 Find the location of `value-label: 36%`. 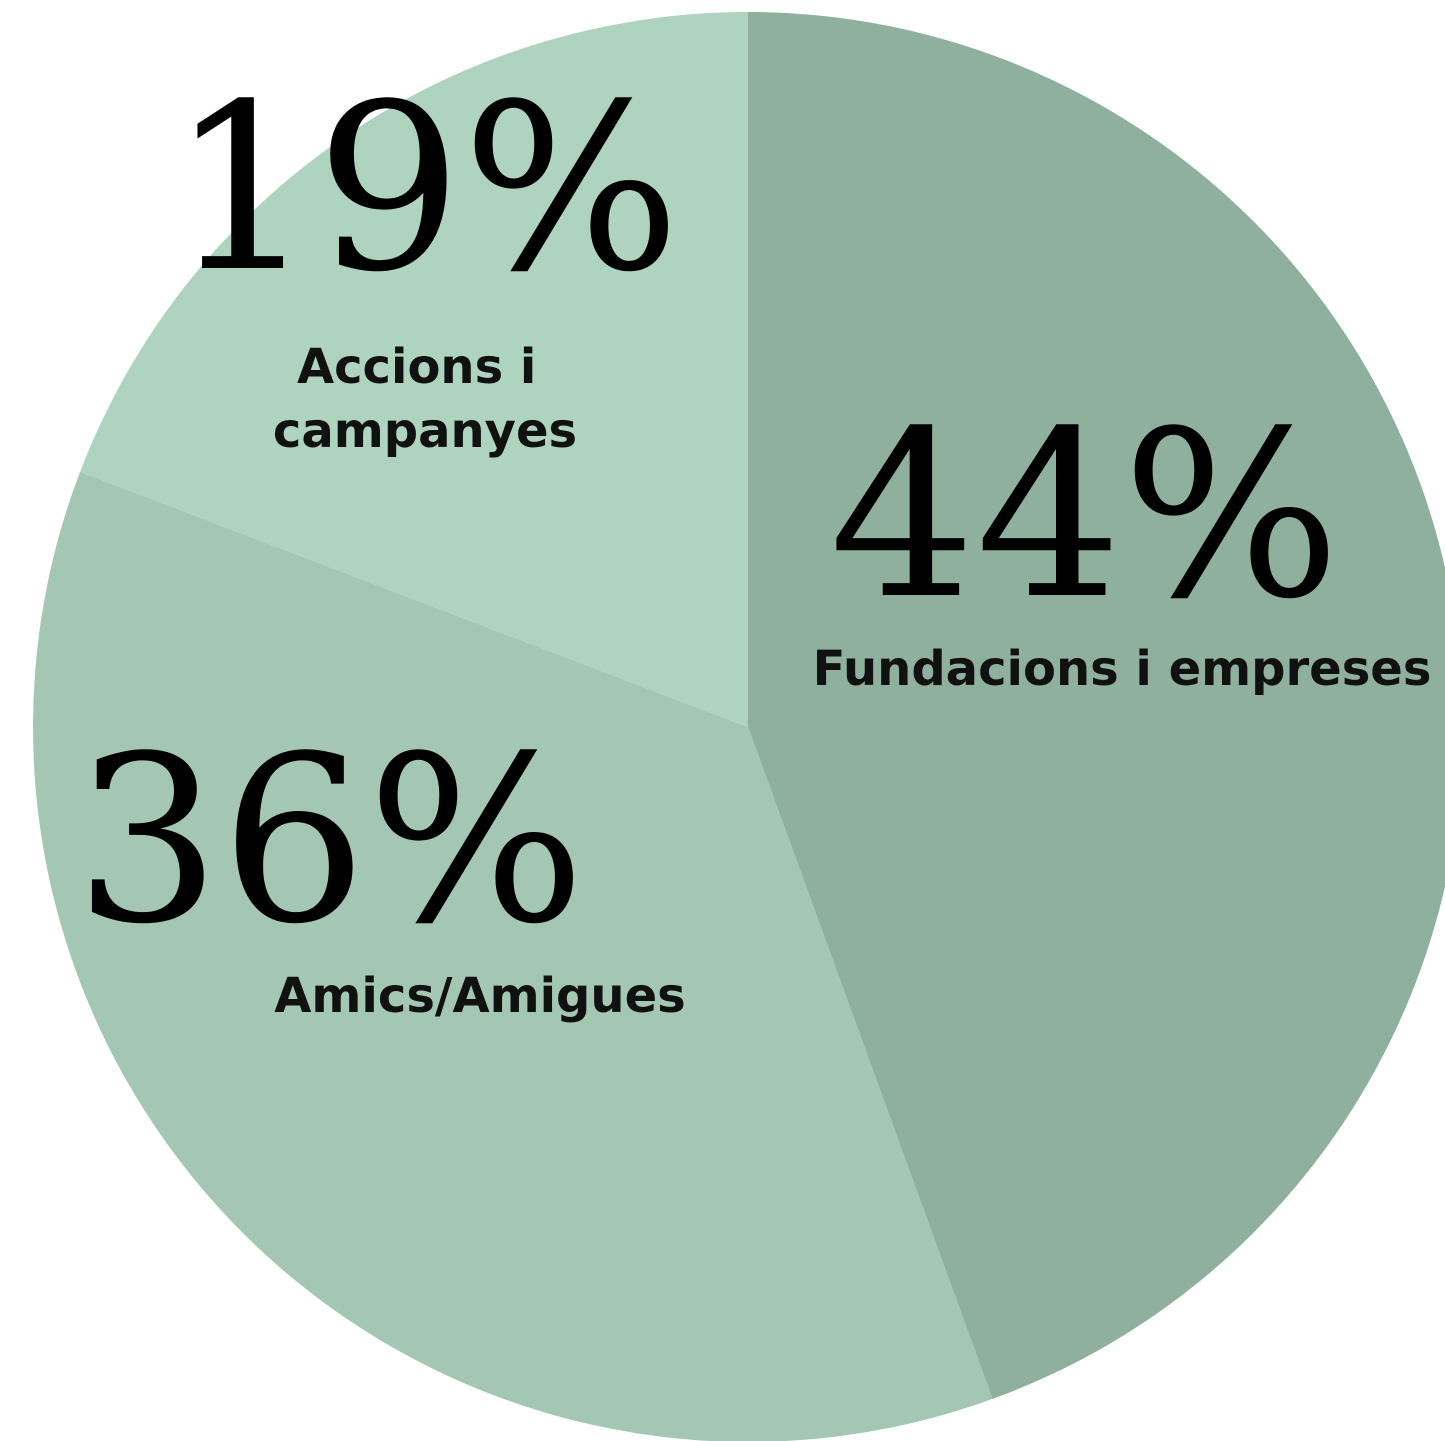

value-label: 36% is located at coordinates (329, 841).